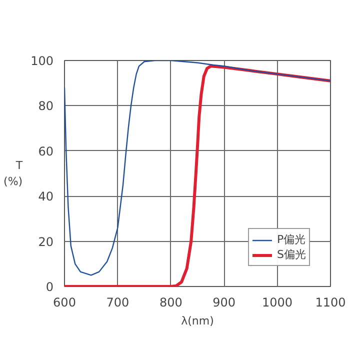 The height and width of the screenshot is (350, 350). Describe the element at coordinates (46, 106) in the screenshot. I see `y-tick-label: 80` at that location.